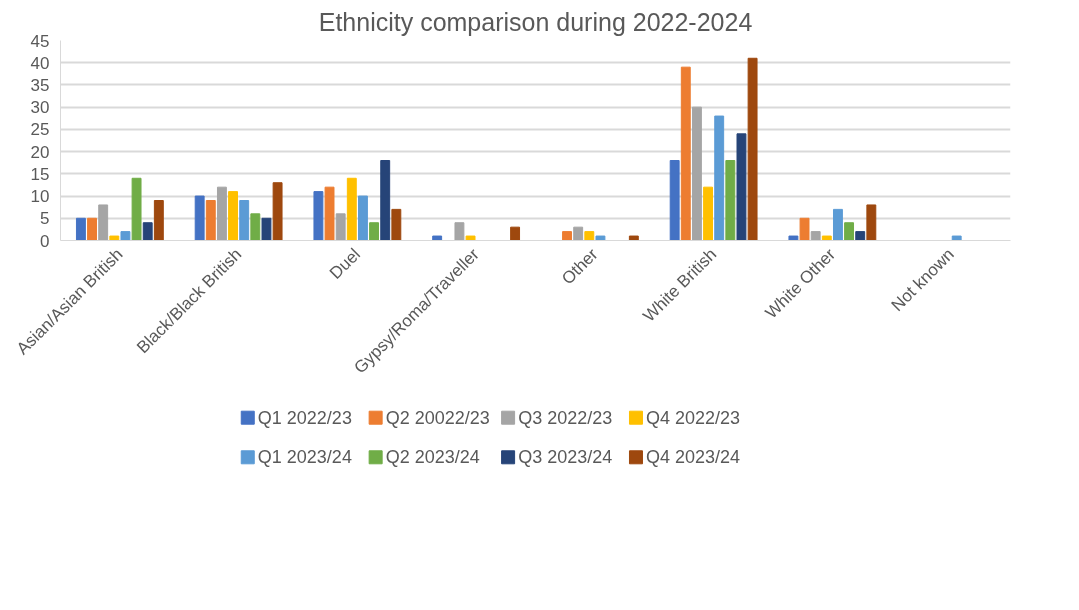 The image size is (1079, 610). Describe the element at coordinates (40, 152) in the screenshot. I see `y-tick-label: 20` at that location.